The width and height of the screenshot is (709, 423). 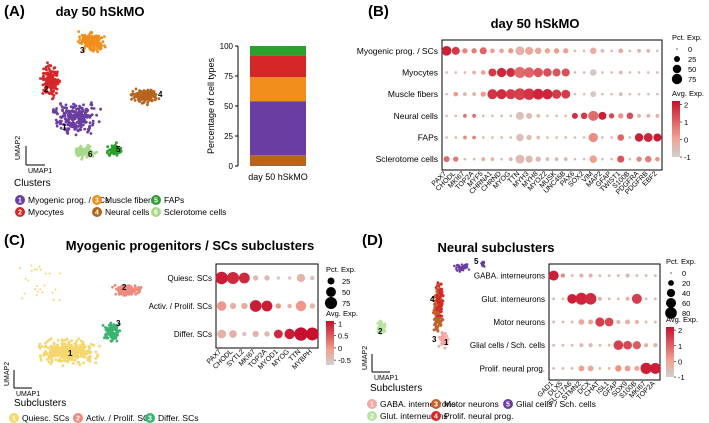 I want to click on legend-label: FAPs, so click(x=174, y=200).